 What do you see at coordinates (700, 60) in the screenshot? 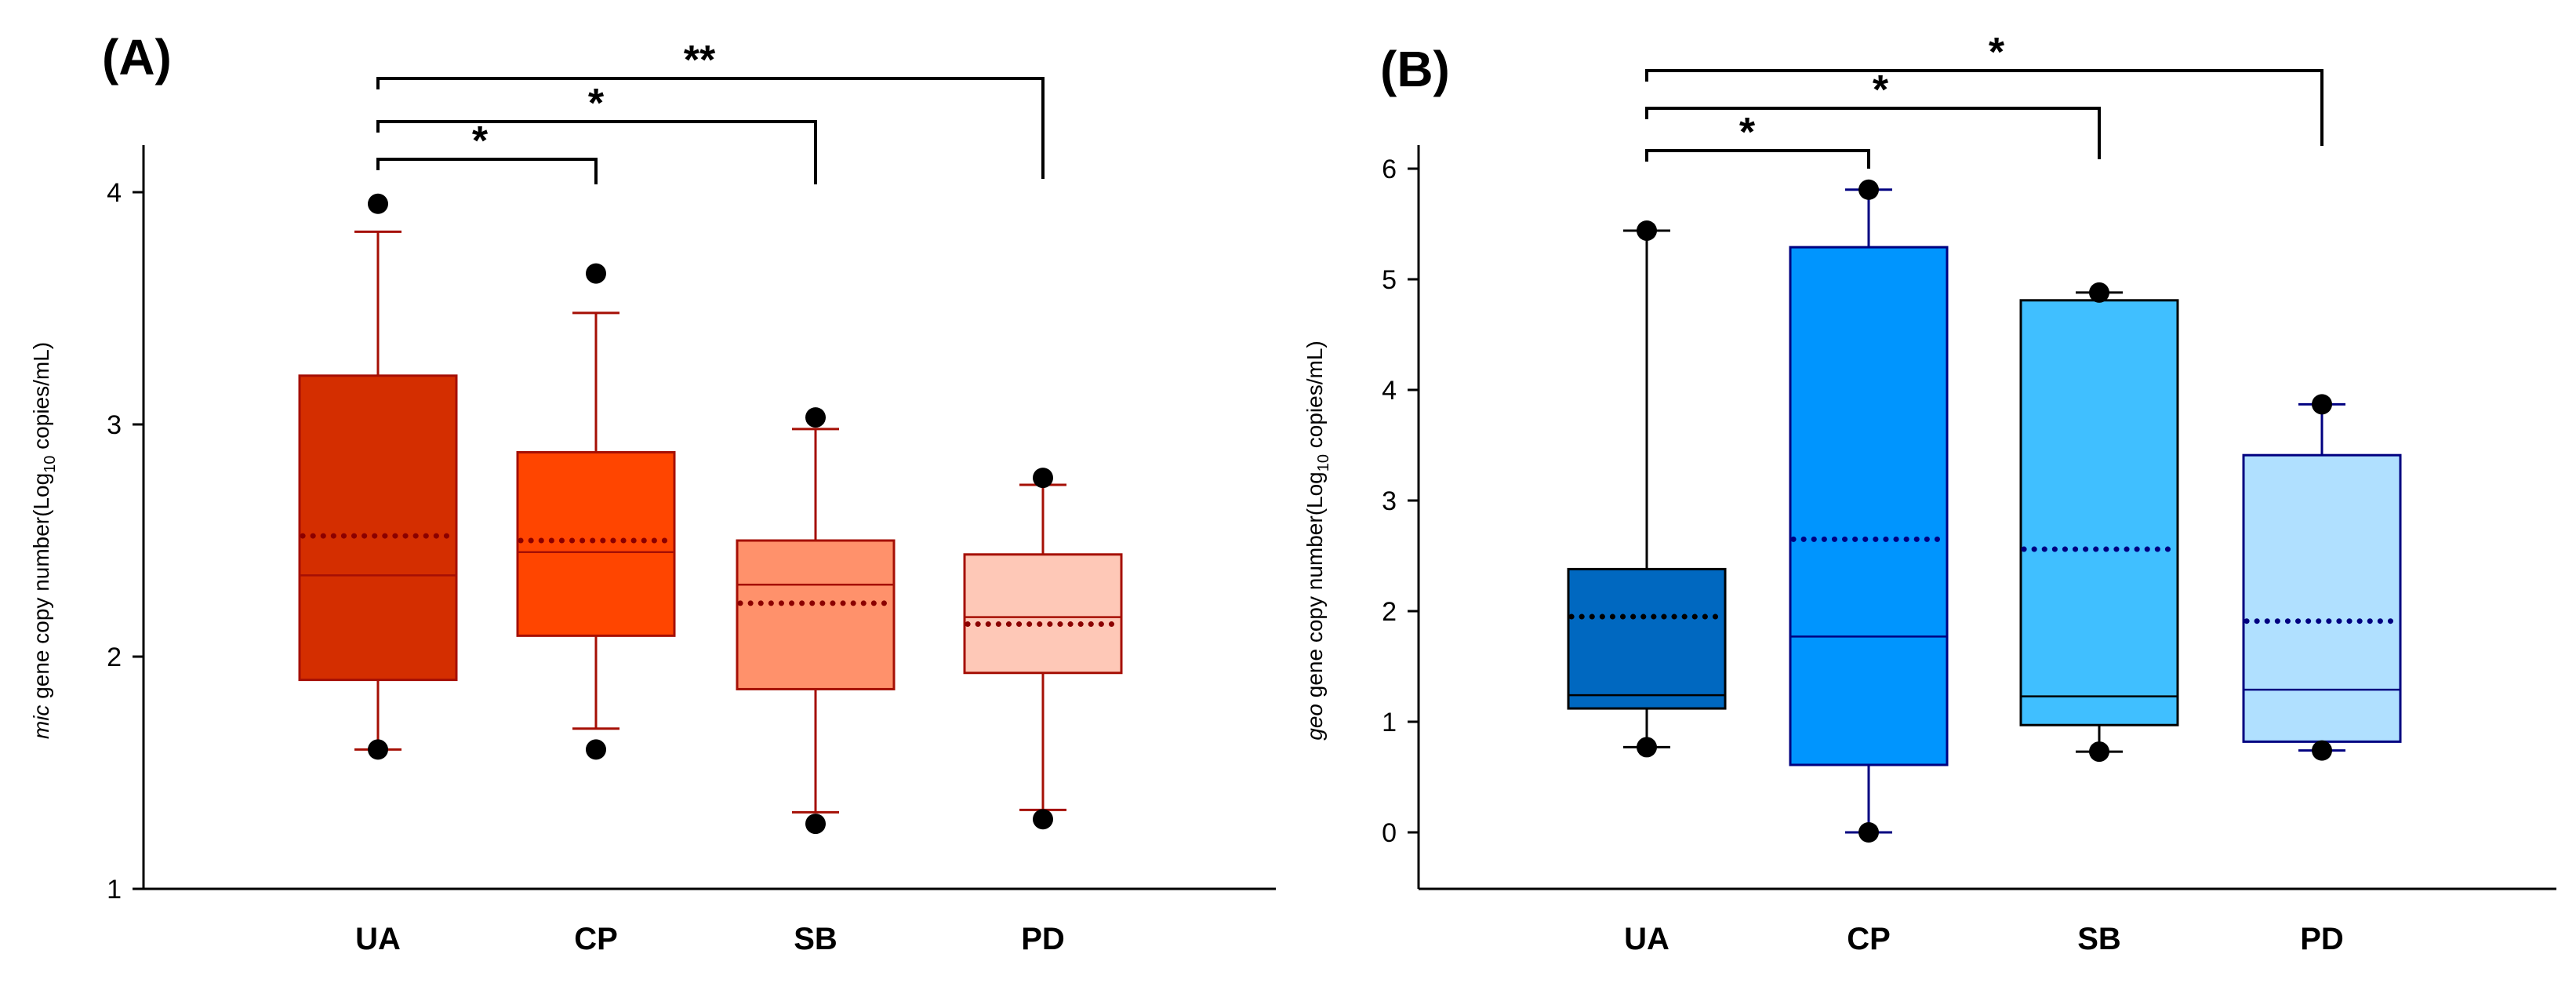
I see `significance-label: **` at bounding box center [700, 60].